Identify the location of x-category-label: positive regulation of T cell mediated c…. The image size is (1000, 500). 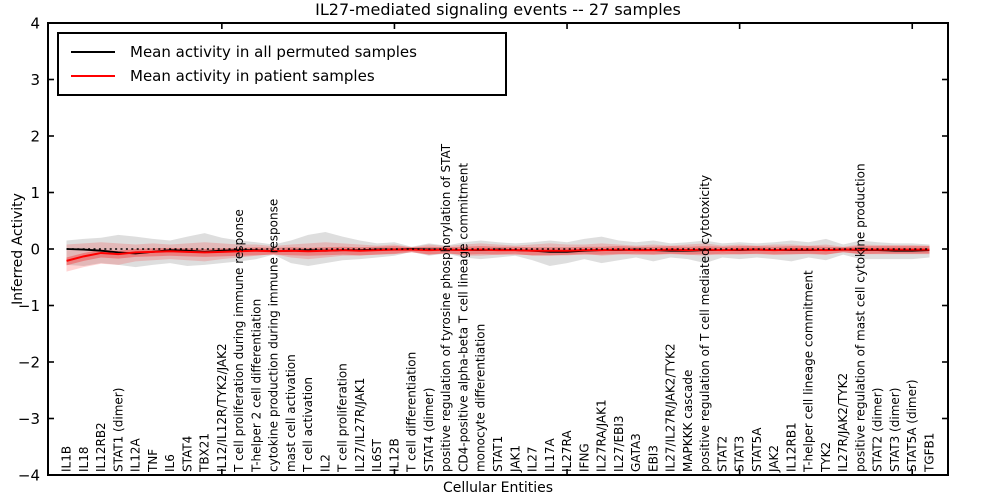
(705, 323).